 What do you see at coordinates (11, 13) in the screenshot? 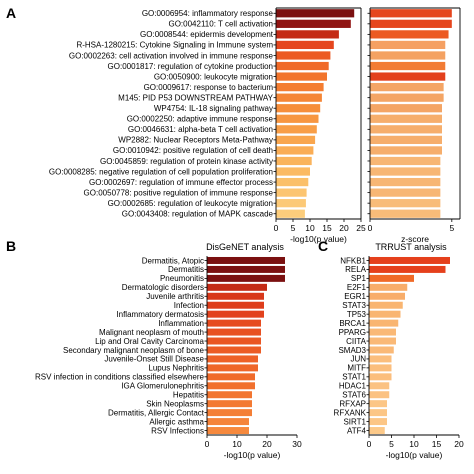
I see `panel-label-a: A` at bounding box center [11, 13].